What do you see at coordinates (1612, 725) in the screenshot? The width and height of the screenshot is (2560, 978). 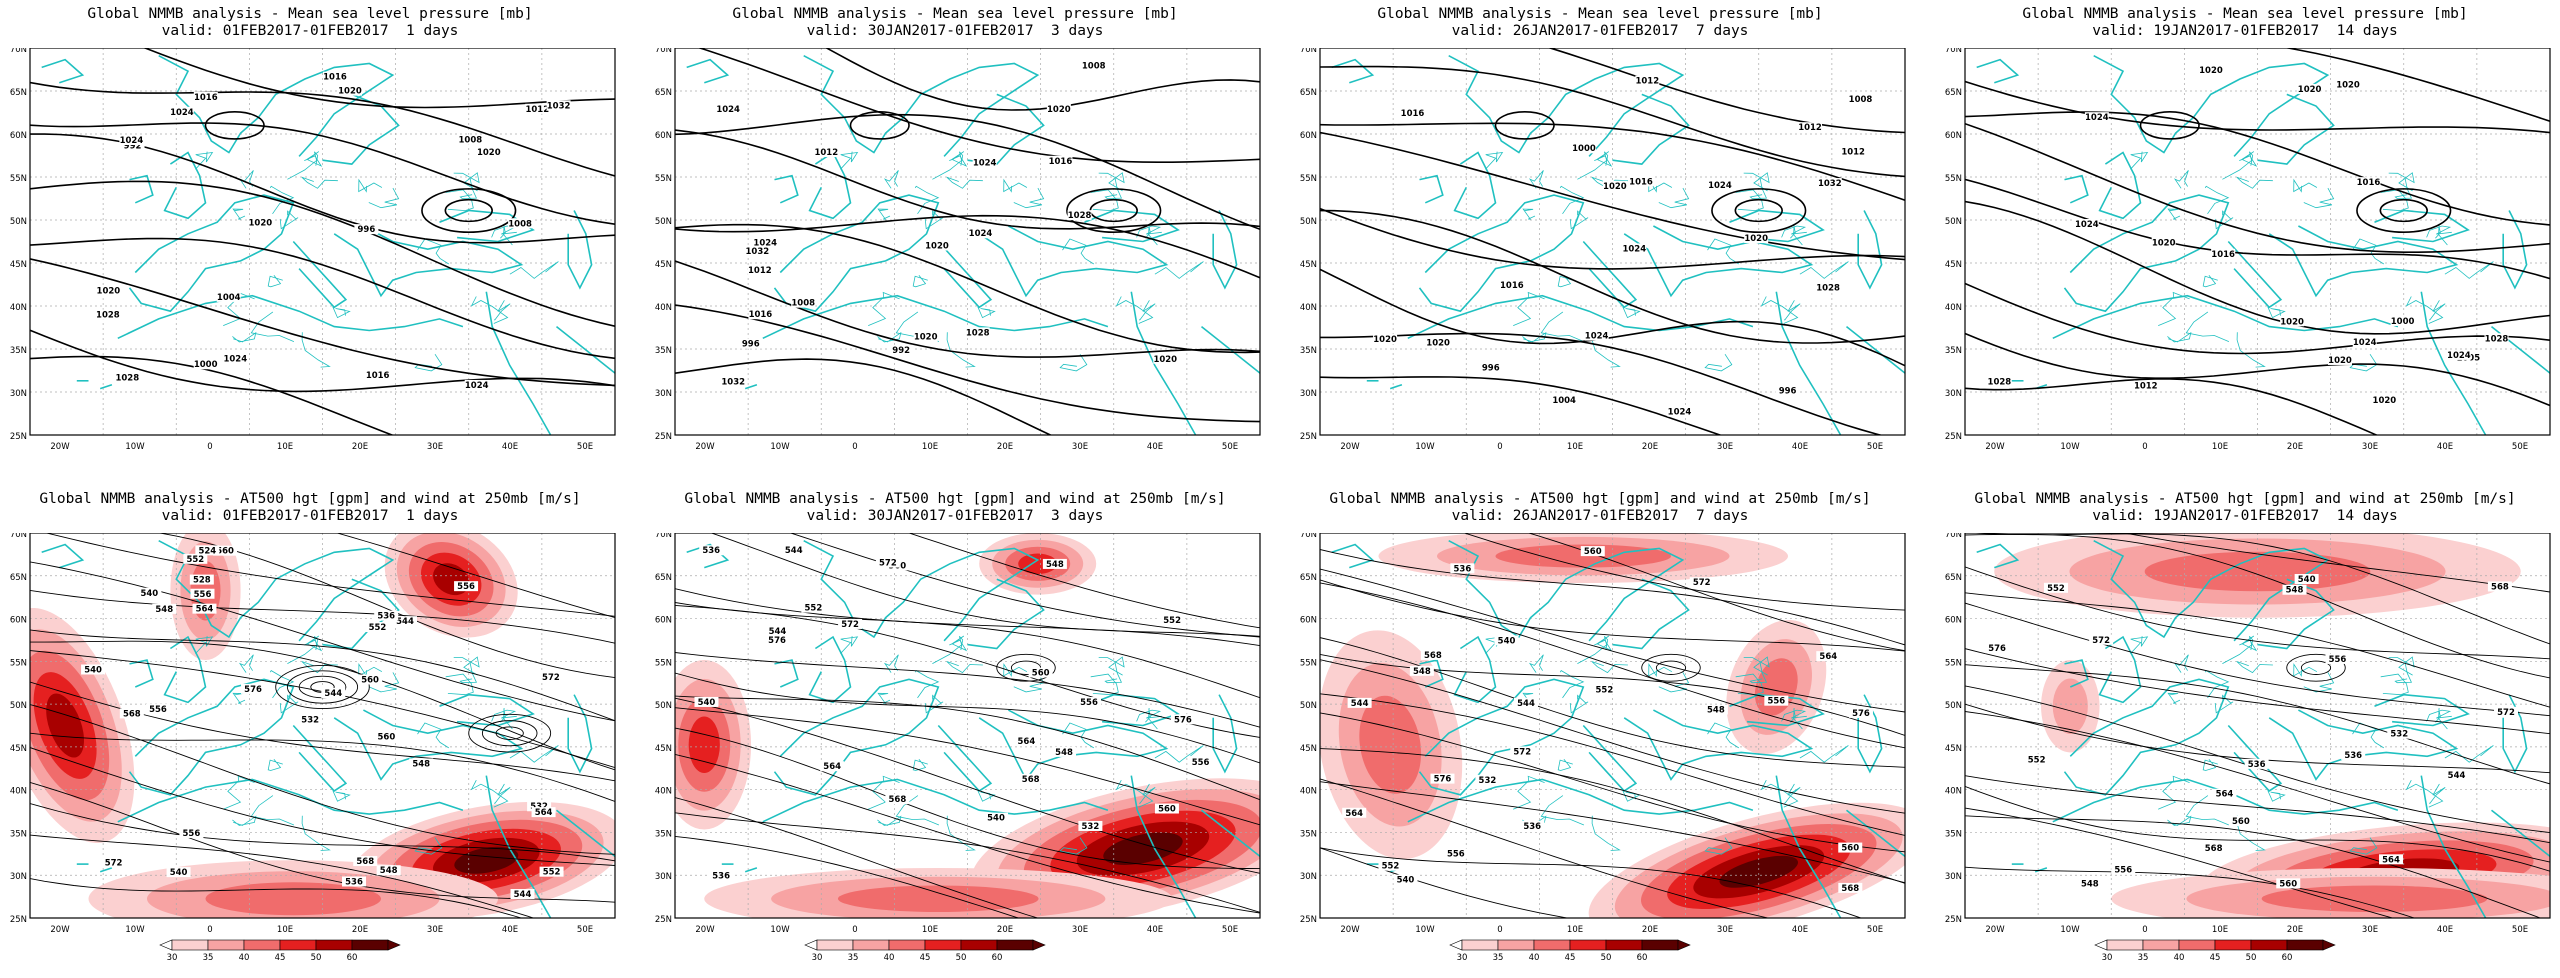 I see `wind-shading` at bounding box center [1612, 725].